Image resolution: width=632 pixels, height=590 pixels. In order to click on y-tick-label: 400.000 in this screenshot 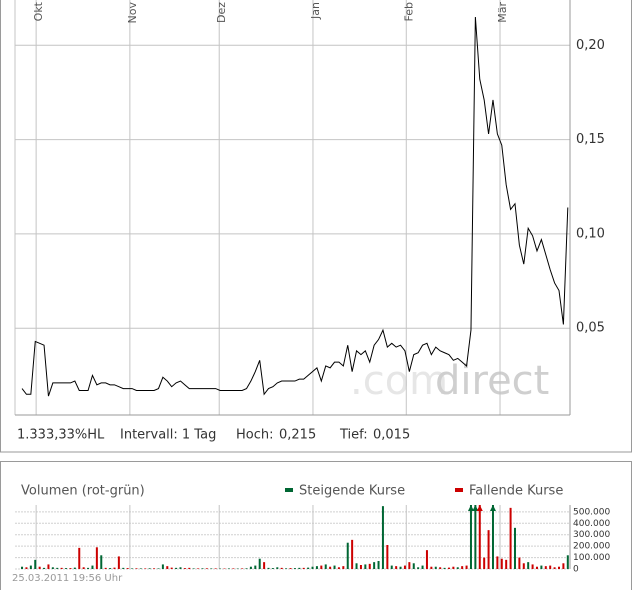, I will do `click(591, 524)`.